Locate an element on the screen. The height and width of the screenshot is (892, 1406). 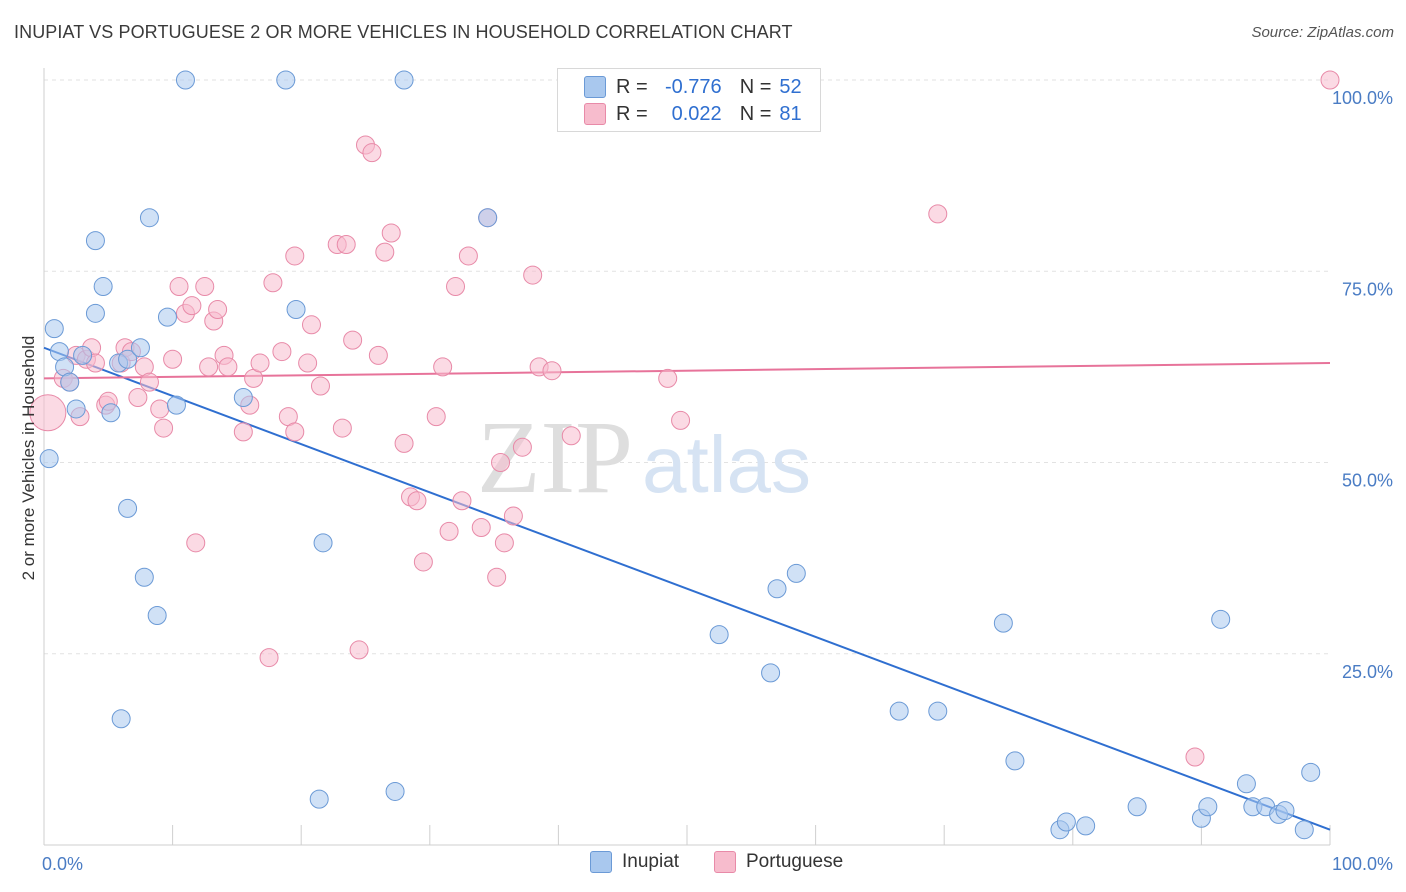
legend-row-portuguese: R = 0.022 N = 81 is located at coordinates (693, 114).